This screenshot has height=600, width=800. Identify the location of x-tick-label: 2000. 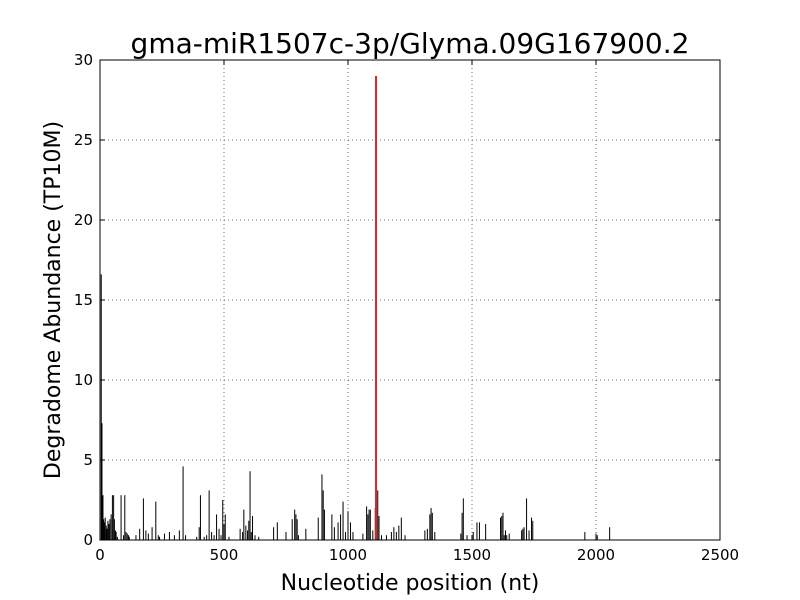
(596, 555).